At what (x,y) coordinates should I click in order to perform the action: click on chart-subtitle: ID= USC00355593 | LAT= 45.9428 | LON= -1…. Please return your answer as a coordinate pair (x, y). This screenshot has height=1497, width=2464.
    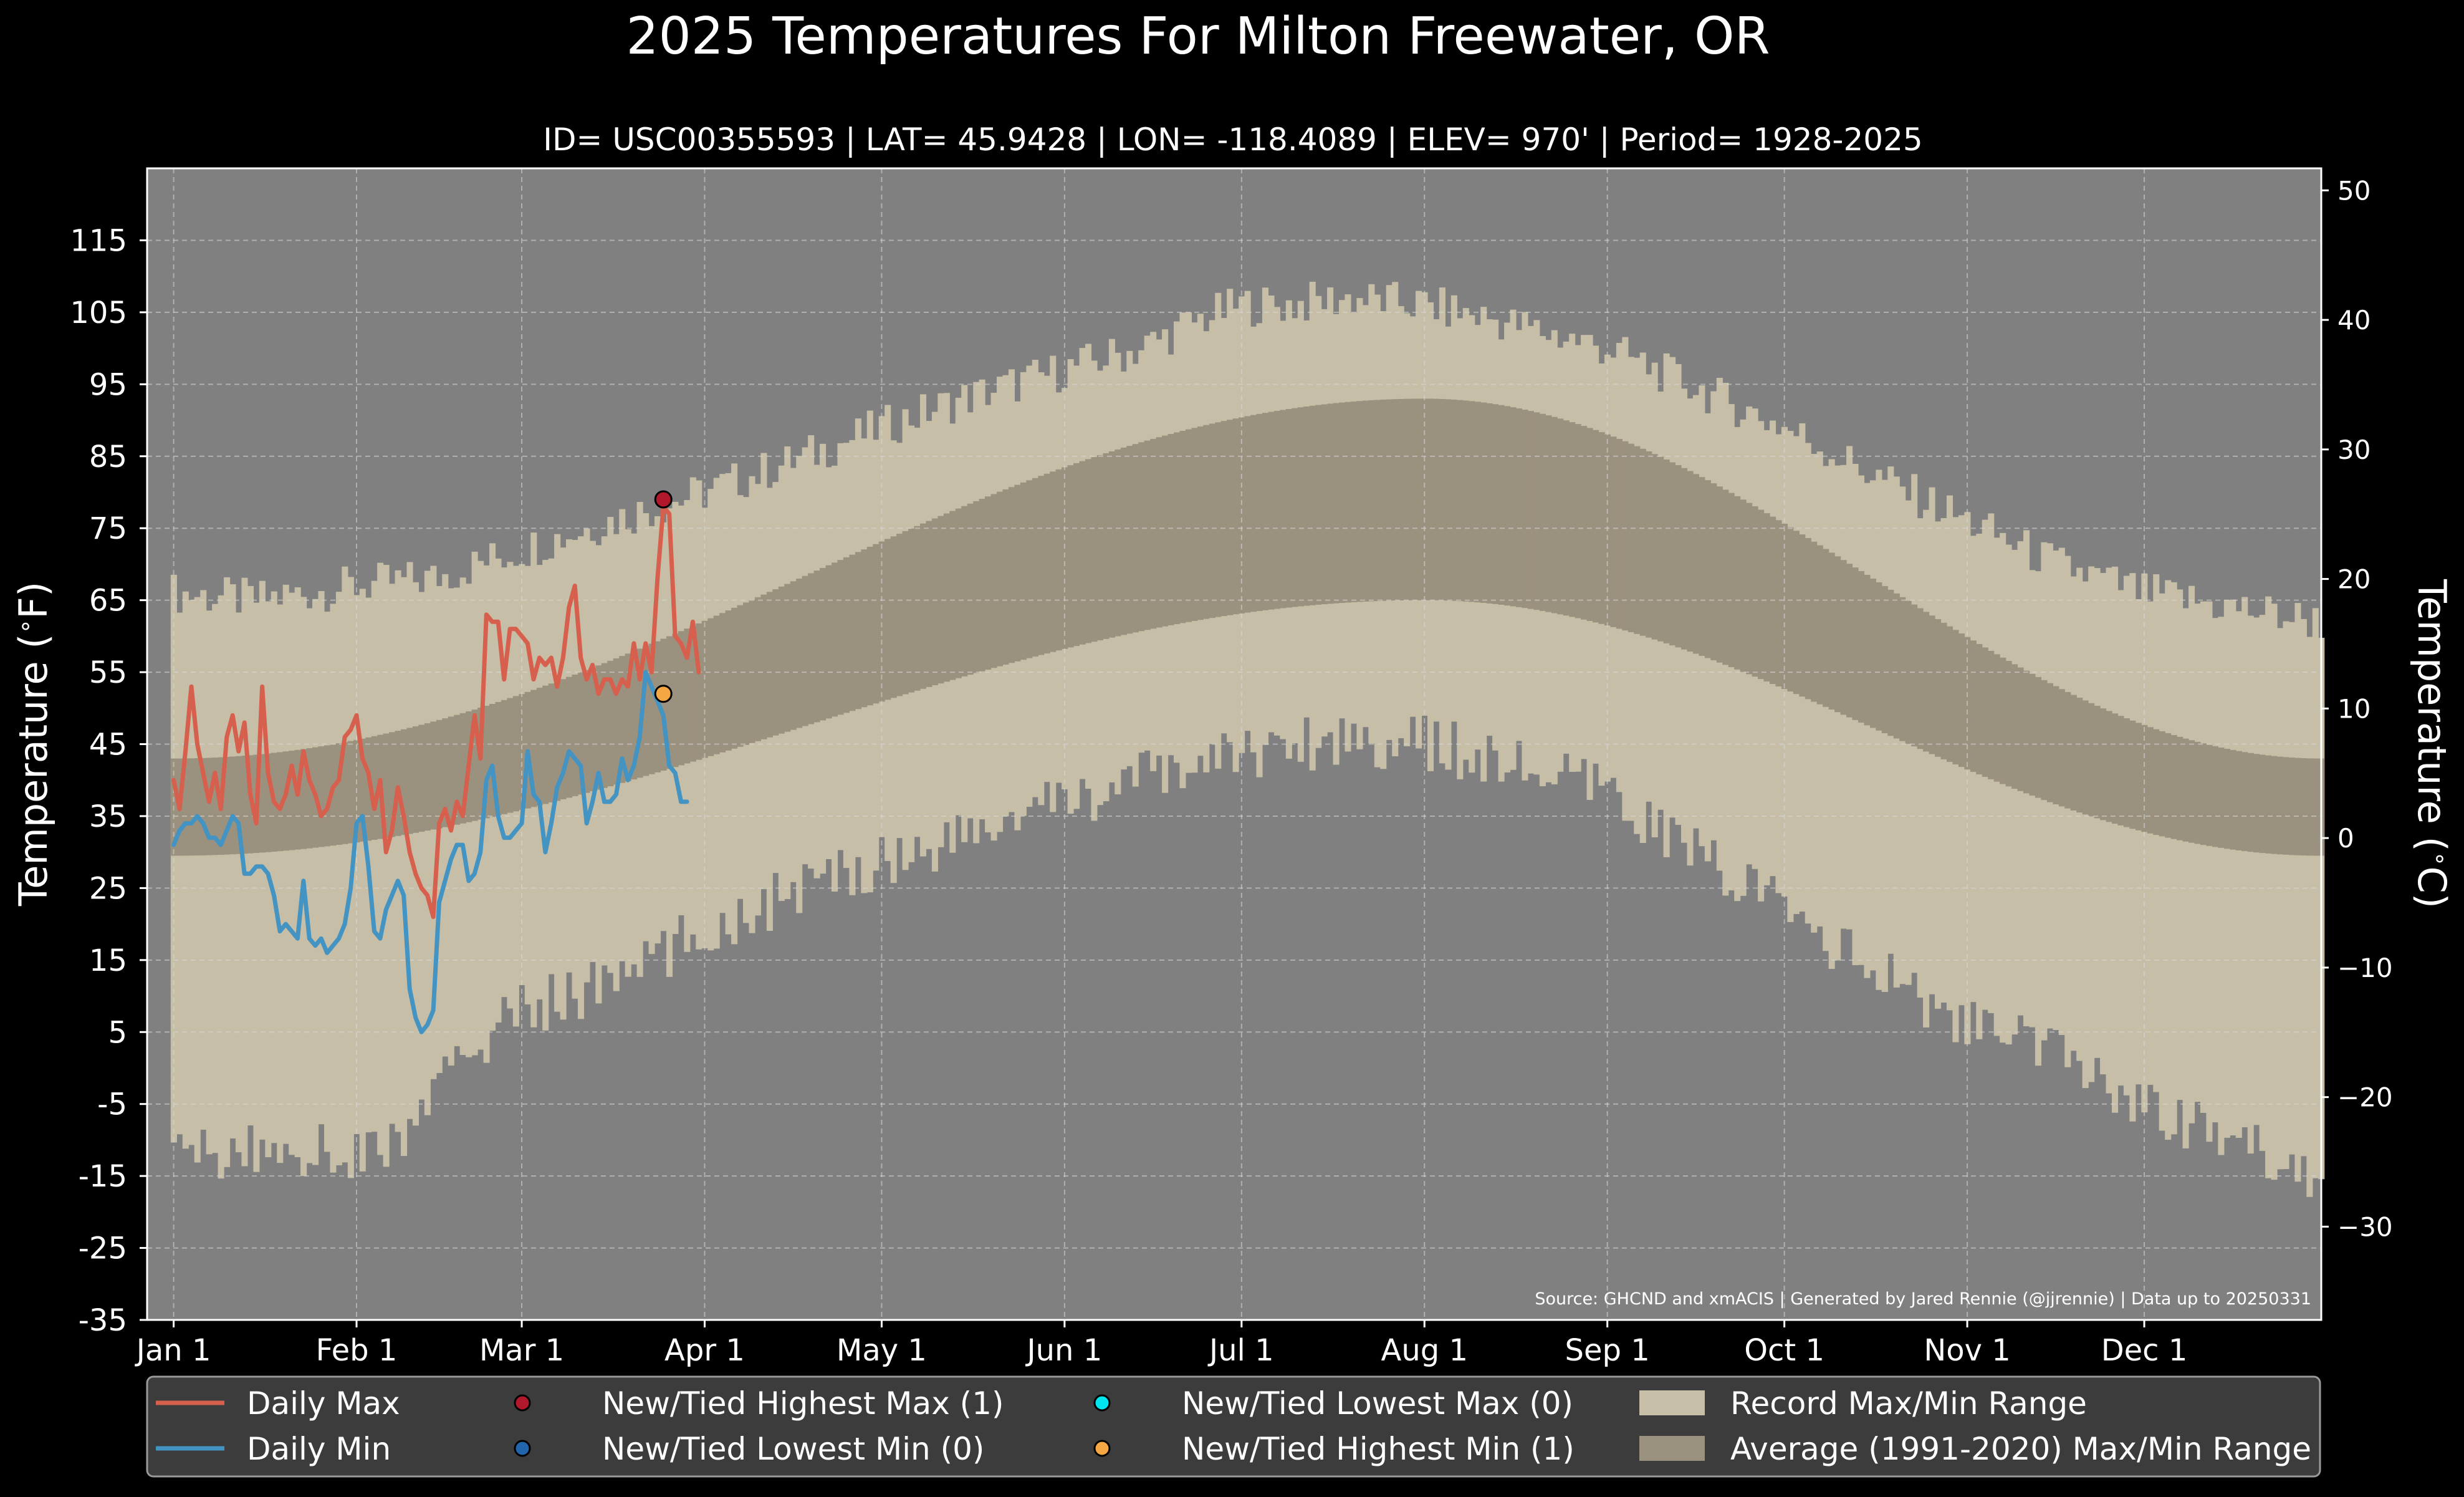
    Looking at the image, I should click on (1232, 140).